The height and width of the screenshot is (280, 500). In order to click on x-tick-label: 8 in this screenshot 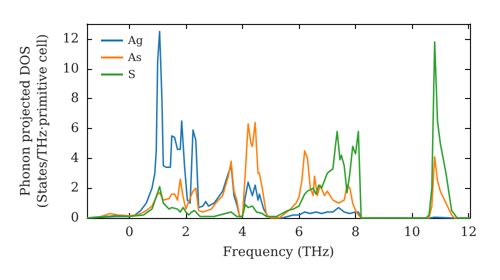, I will do `click(355, 232)`.